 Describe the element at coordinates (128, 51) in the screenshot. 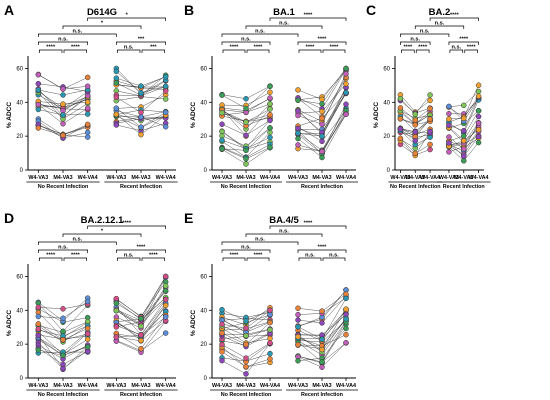

I see `sig-pair-1-bracket` at that location.